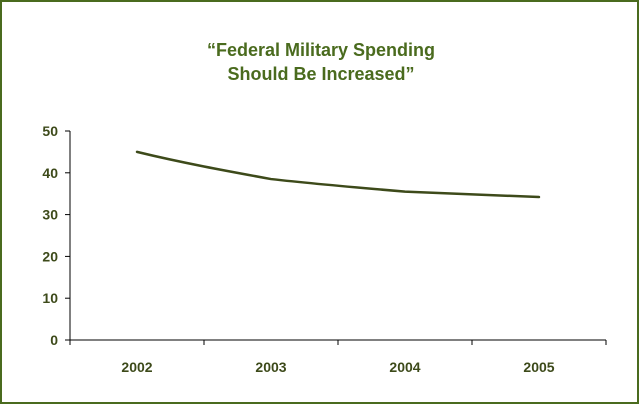  I want to click on x-tick-label: 2003, so click(270, 367).